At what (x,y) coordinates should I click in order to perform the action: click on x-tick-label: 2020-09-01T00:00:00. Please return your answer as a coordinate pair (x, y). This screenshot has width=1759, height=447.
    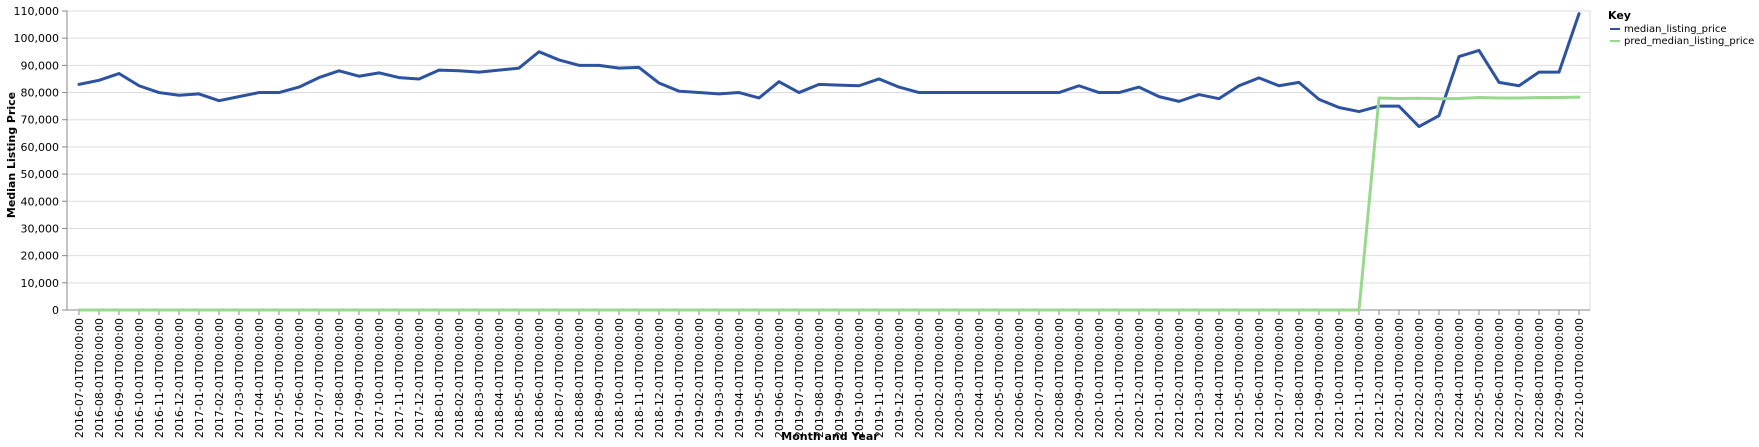
    Looking at the image, I should click on (1079, 378).